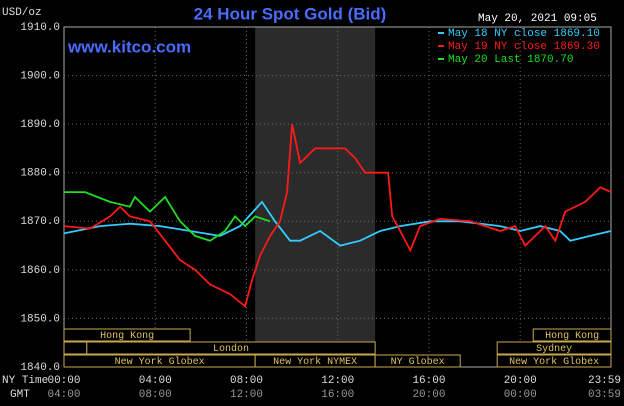 This screenshot has height=406, width=624. Describe the element at coordinates (25, 381) in the screenshot. I see `x-row-label: NY Time` at that location.